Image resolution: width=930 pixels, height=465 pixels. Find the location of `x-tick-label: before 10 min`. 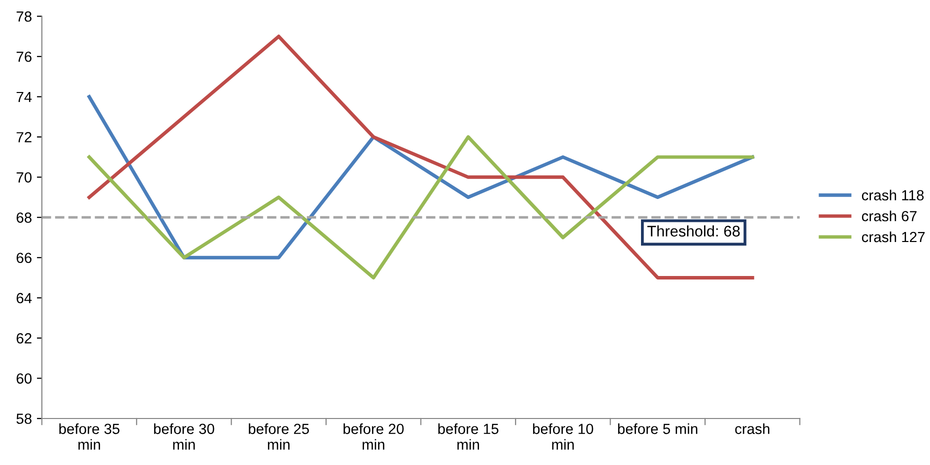

x-tick-label: before 10 min is located at coordinates (563, 436).